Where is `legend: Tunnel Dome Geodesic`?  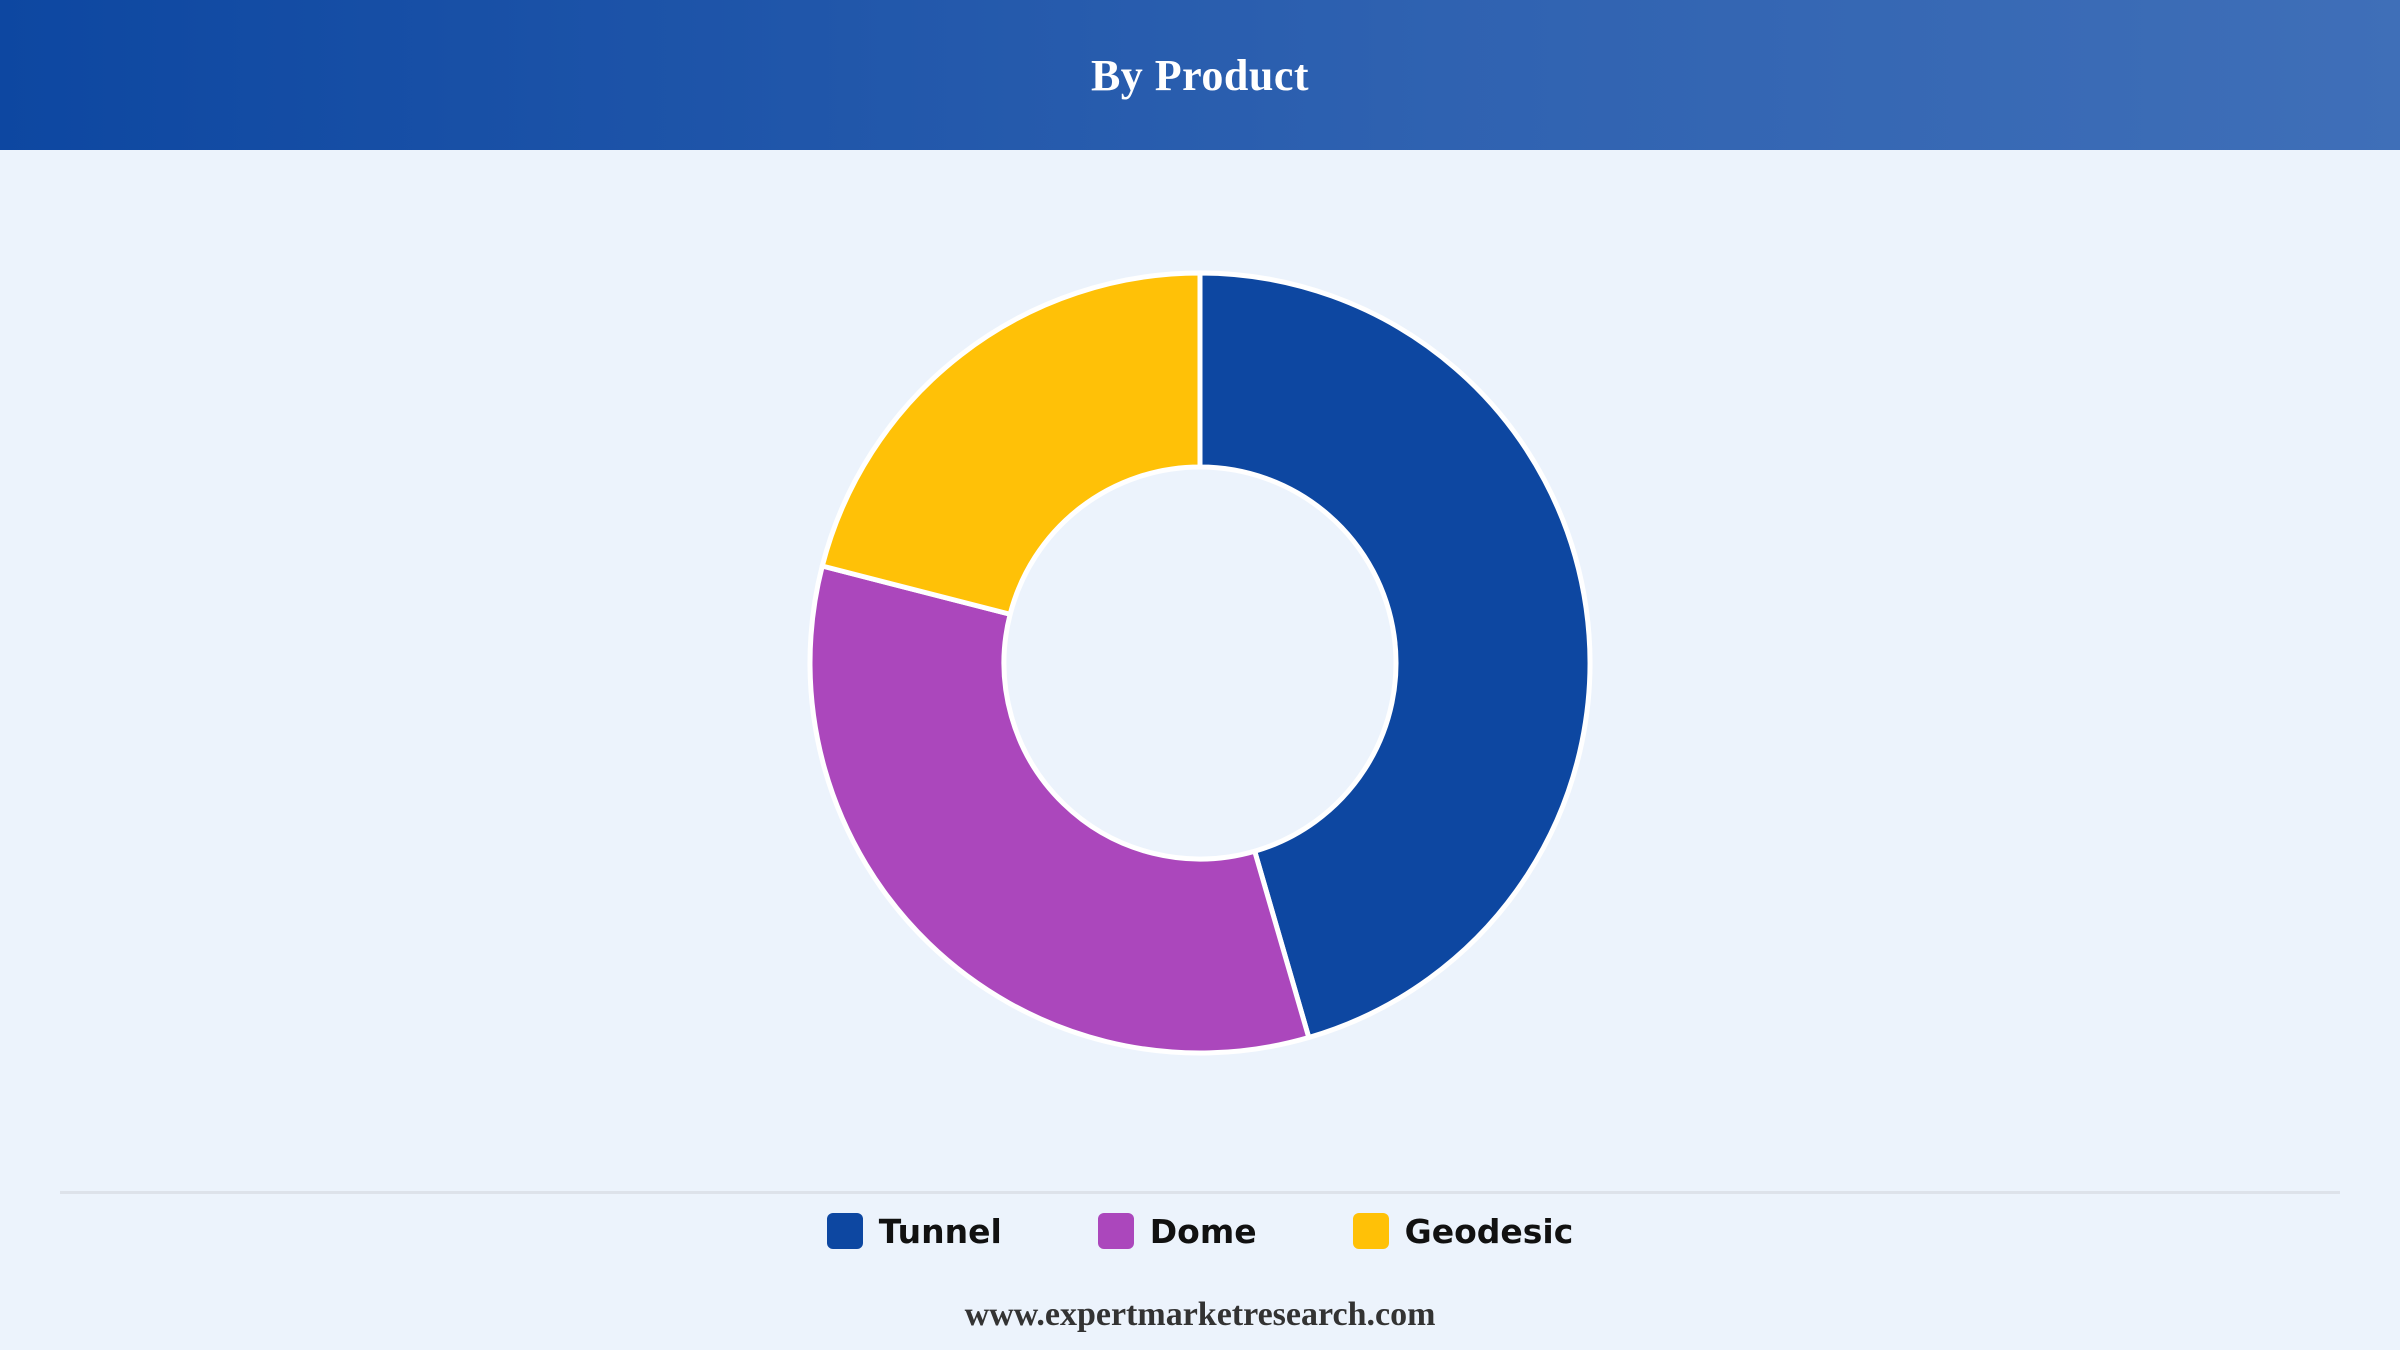
legend: Tunnel Dome Geodesic is located at coordinates (1200, 1231).